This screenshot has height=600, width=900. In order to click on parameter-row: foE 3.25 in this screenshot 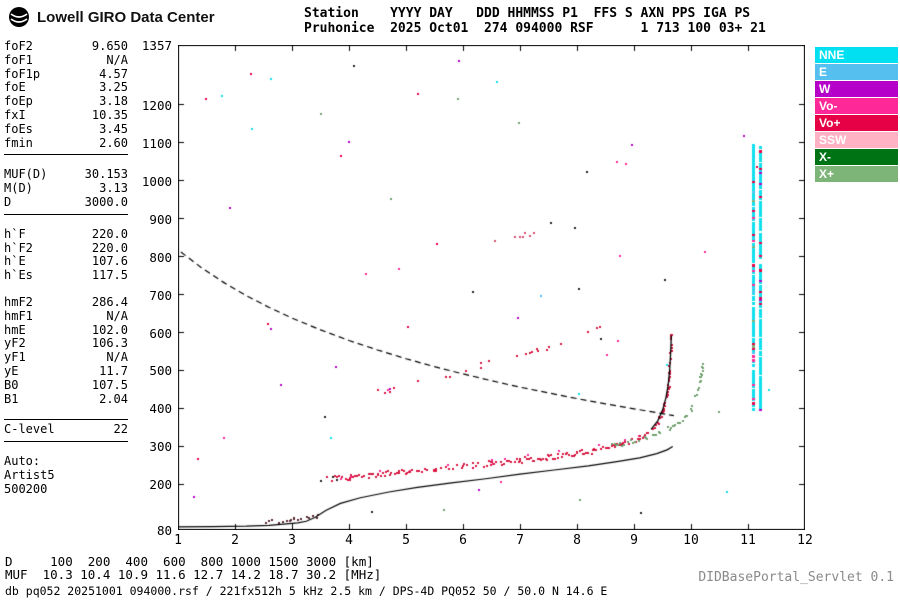, I will do `click(66, 88)`.